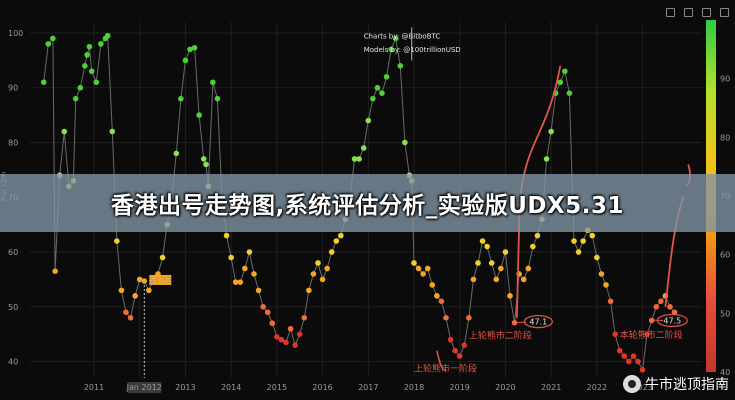  Describe the element at coordinates (670, 12) in the screenshot. I see `camera-icon` at that location.